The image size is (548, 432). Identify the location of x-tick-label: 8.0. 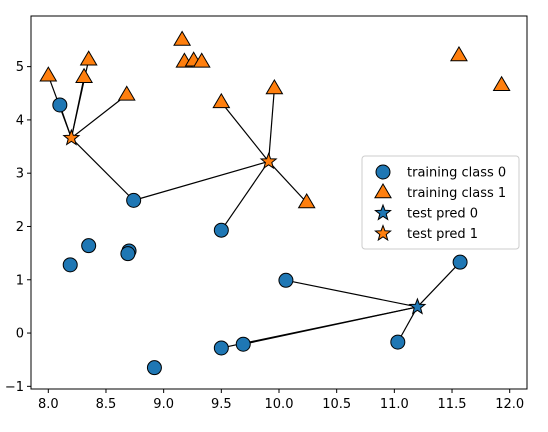
(48, 404).